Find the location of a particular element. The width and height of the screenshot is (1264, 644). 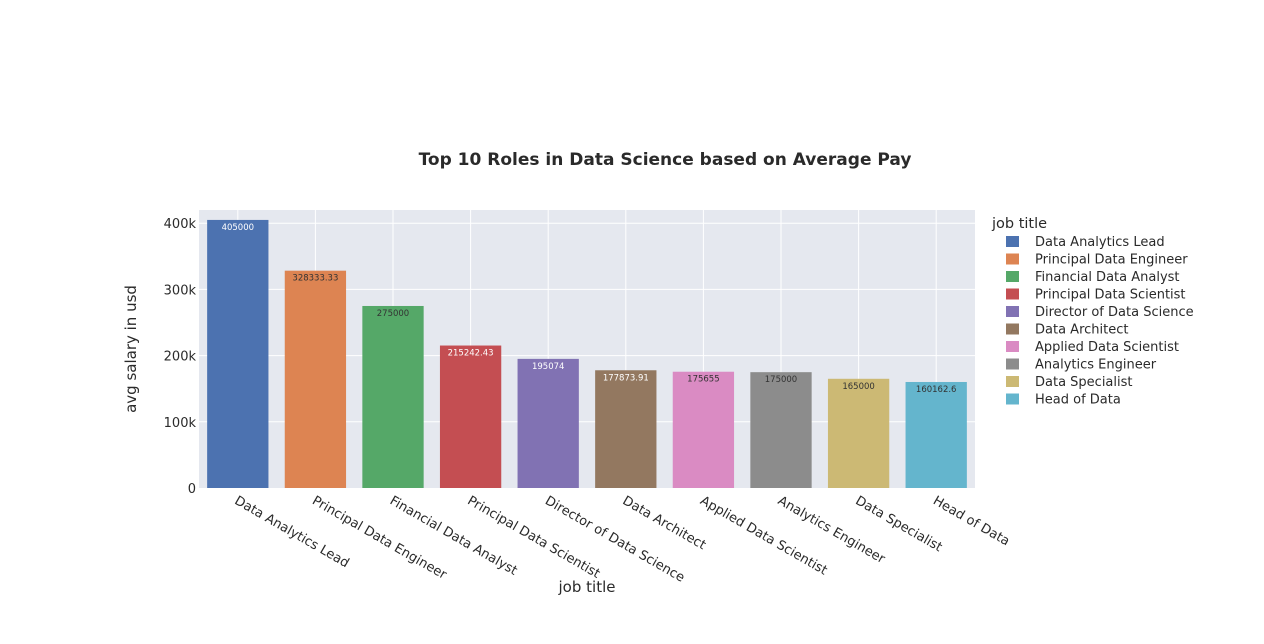

bar-value-label: 165000 is located at coordinates (858, 387).